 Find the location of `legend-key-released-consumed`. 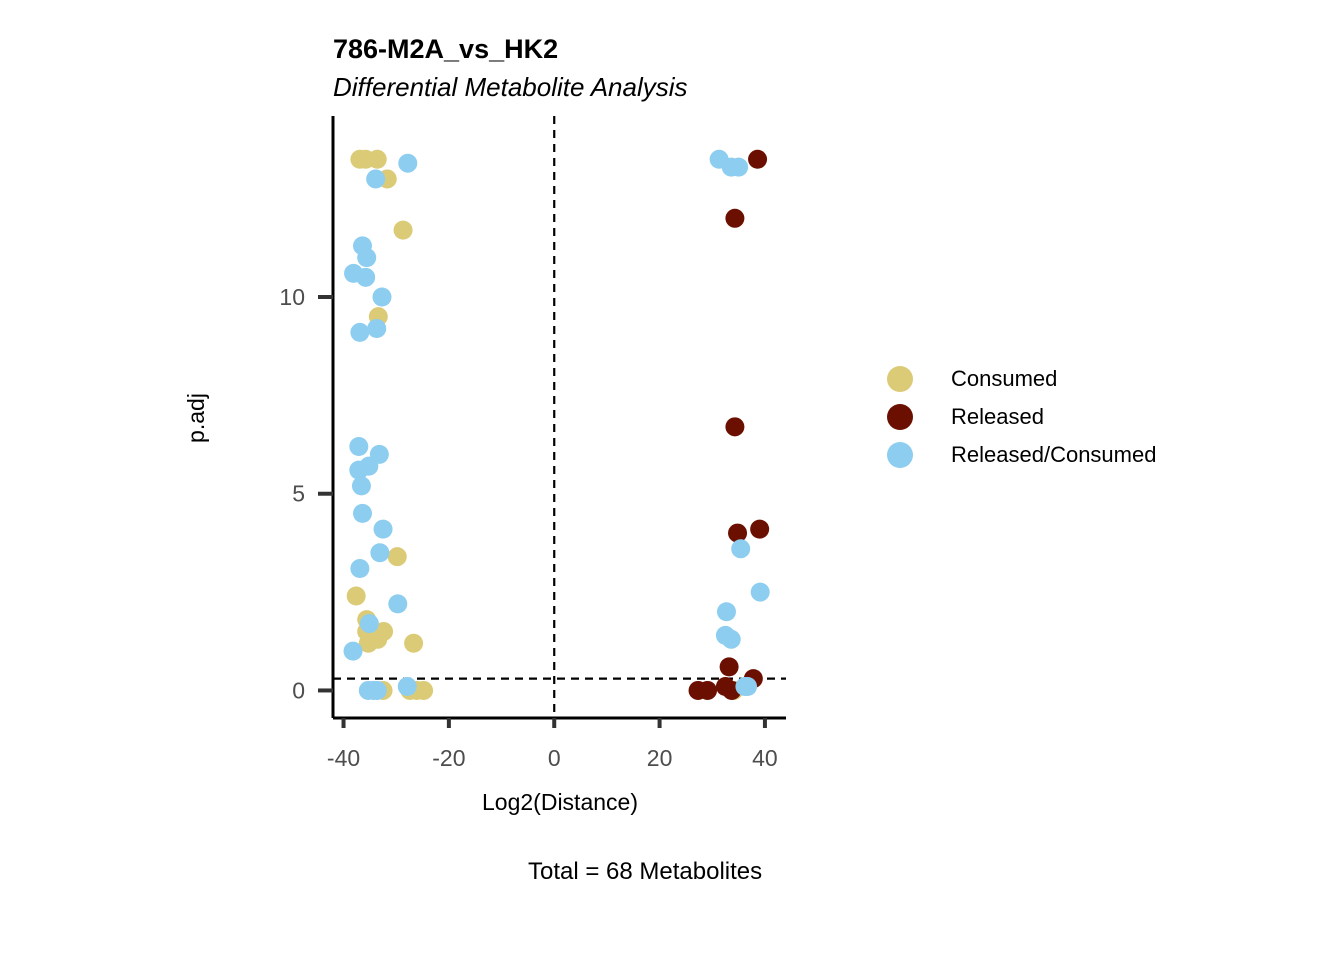

legend-key-released-consumed is located at coordinates (900, 455).